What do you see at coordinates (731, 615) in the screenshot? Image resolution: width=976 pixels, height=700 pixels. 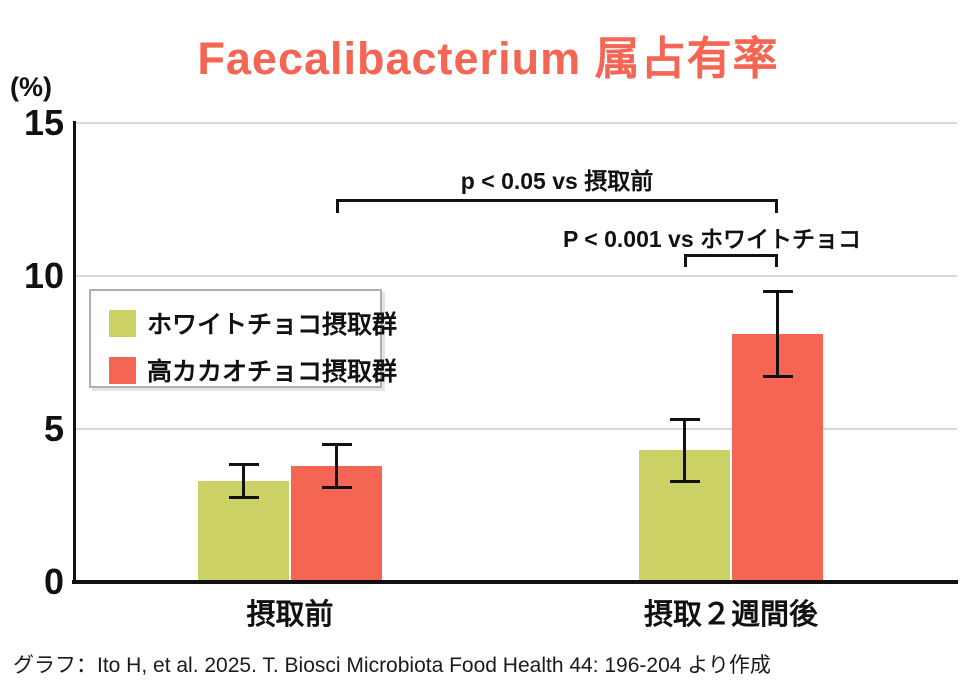 I see `x-category-label-1: 摂取２週間後` at bounding box center [731, 615].